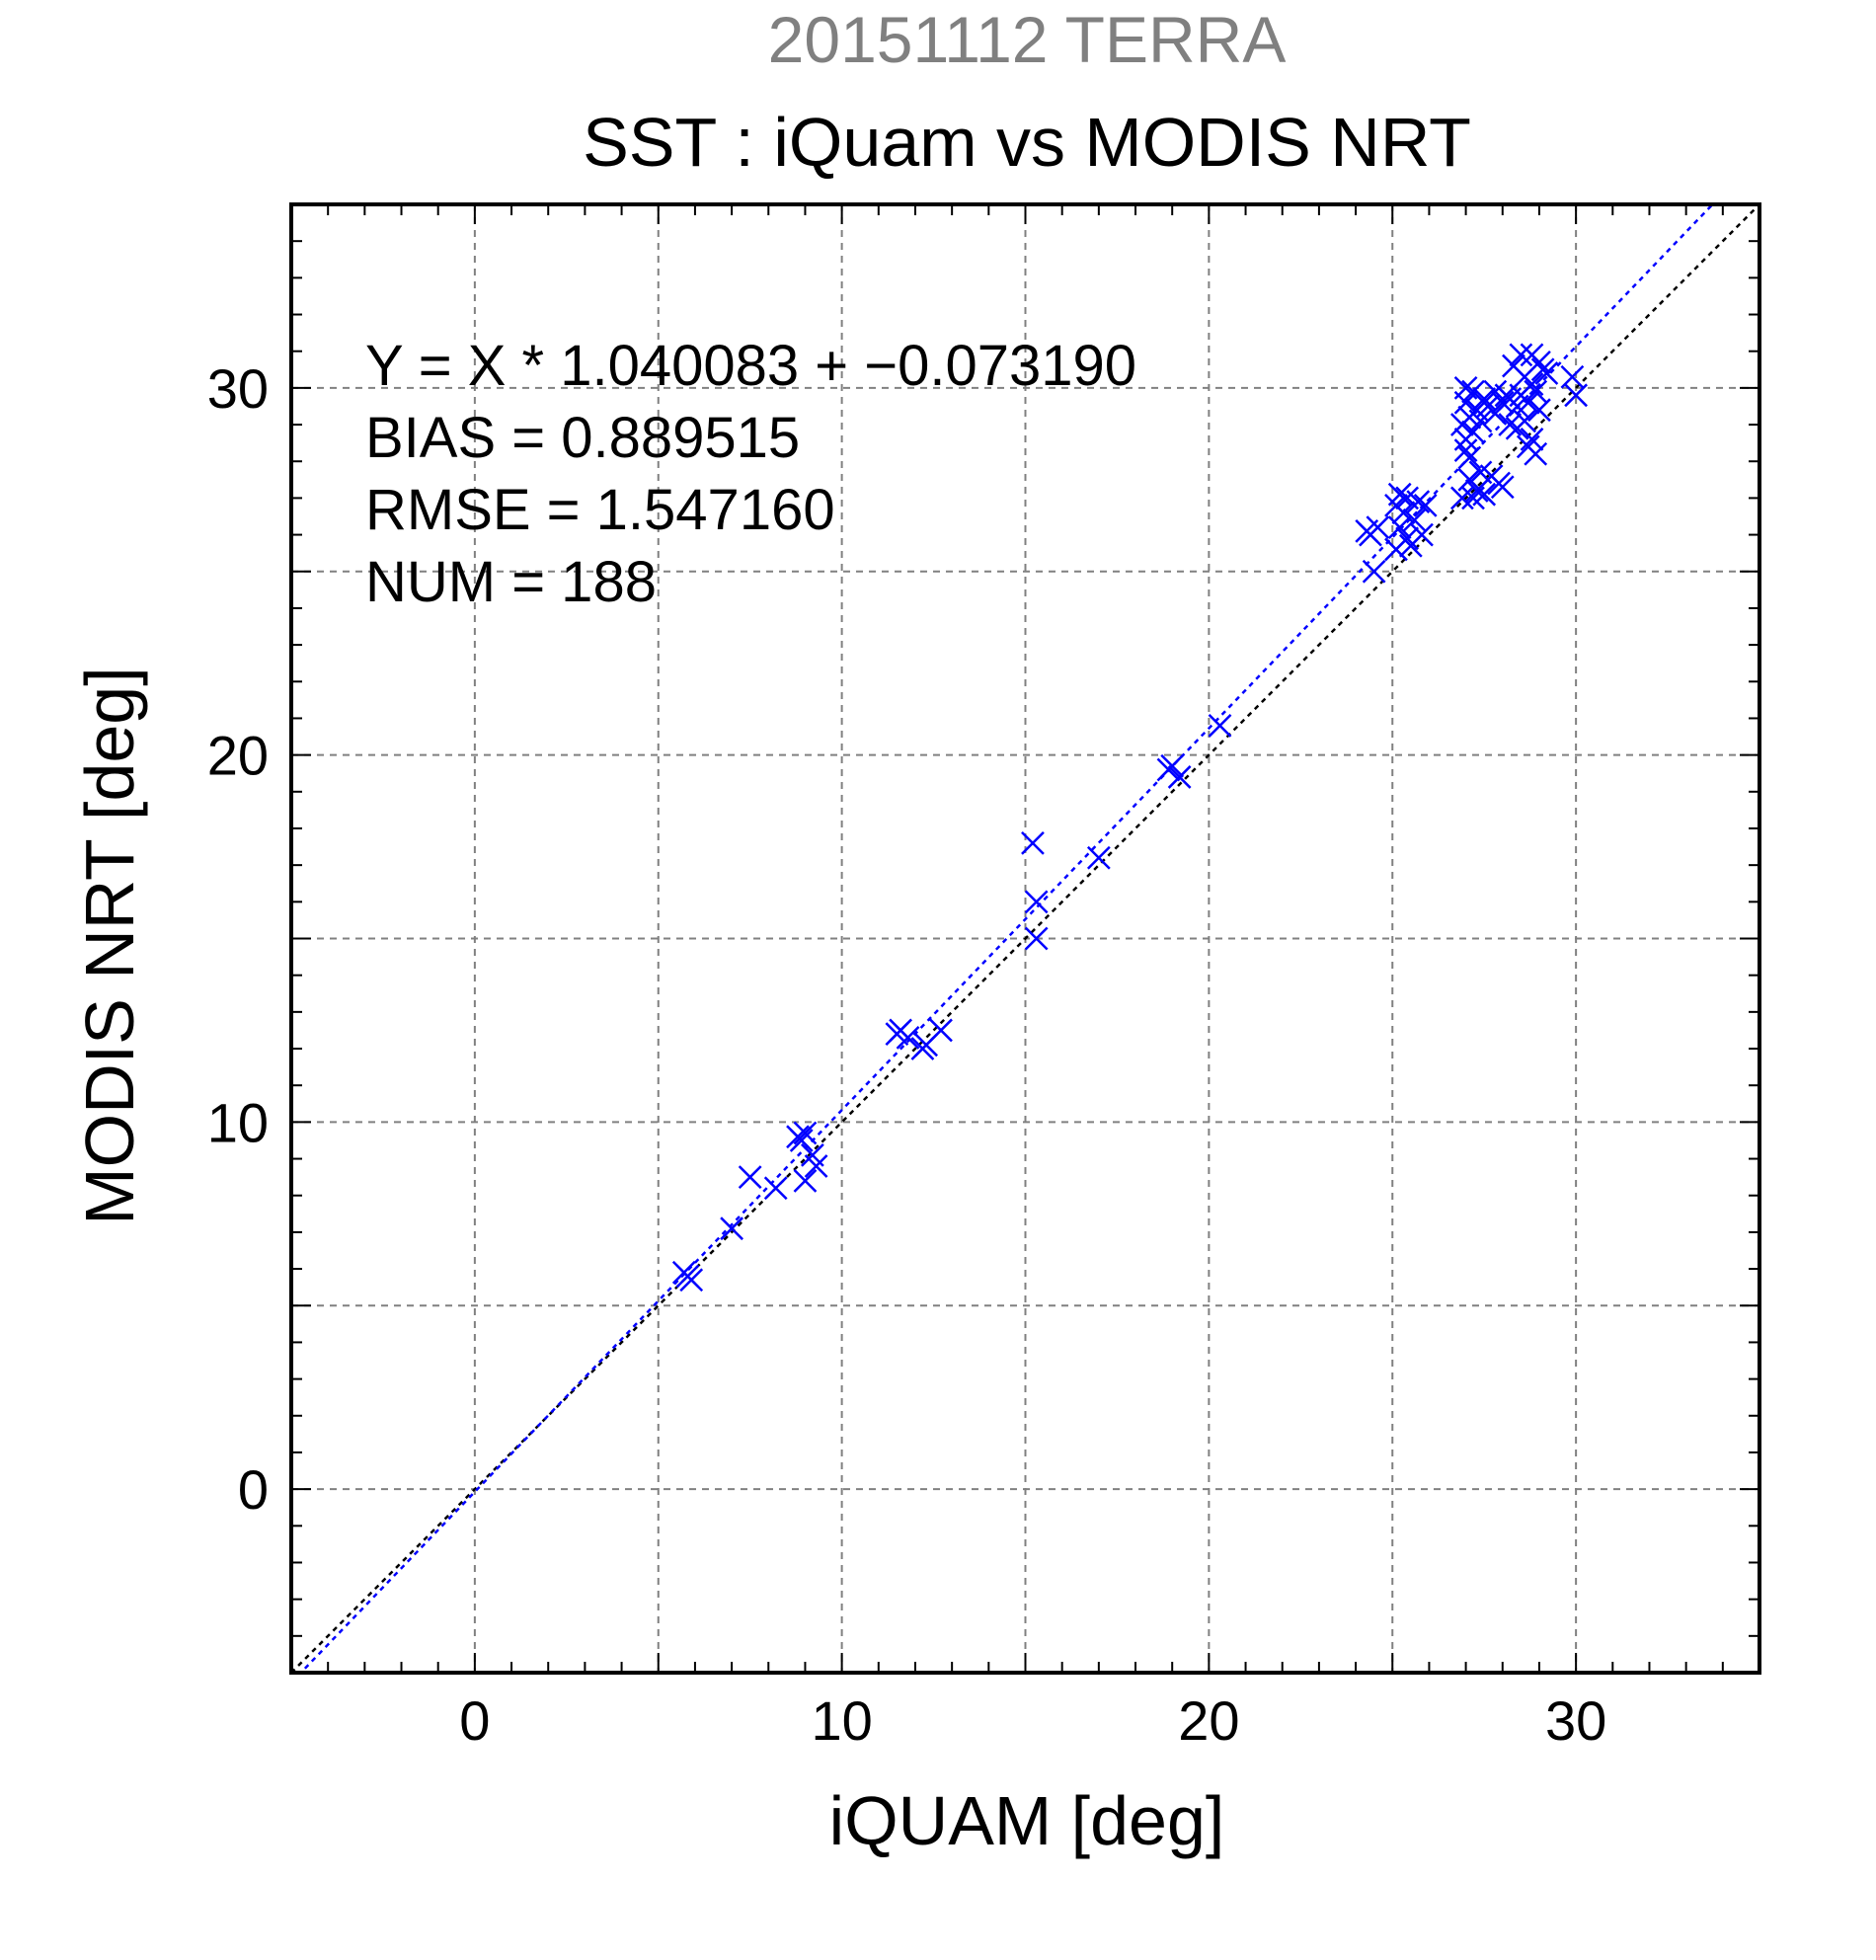 The width and height of the screenshot is (1876, 1960). I want to click on y-tick-label: 20, so click(238, 756).